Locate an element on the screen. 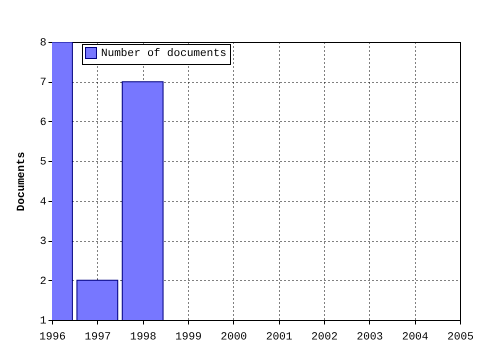 This screenshot has height=350, width=480. y-tick-label: 3 is located at coordinates (43, 242).